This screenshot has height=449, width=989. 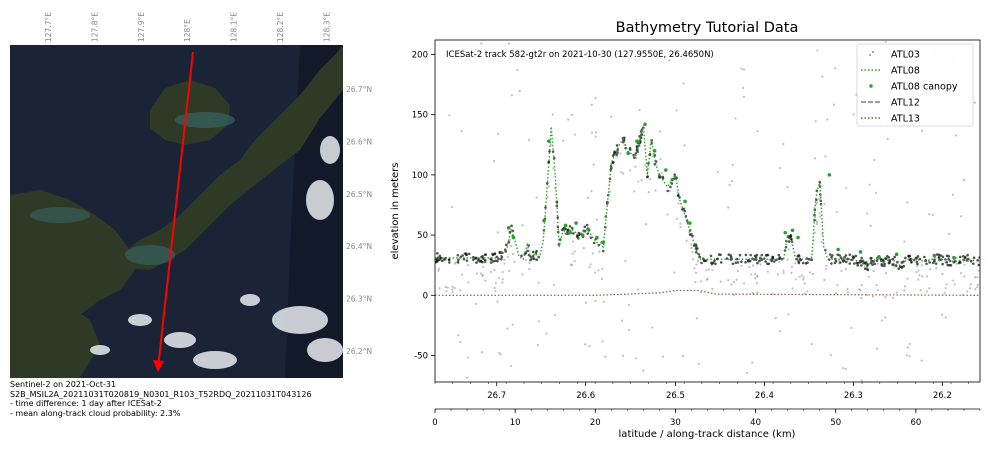 What do you see at coordinates (425, 296) in the screenshot?
I see `y-tick-label: 0` at bounding box center [425, 296].